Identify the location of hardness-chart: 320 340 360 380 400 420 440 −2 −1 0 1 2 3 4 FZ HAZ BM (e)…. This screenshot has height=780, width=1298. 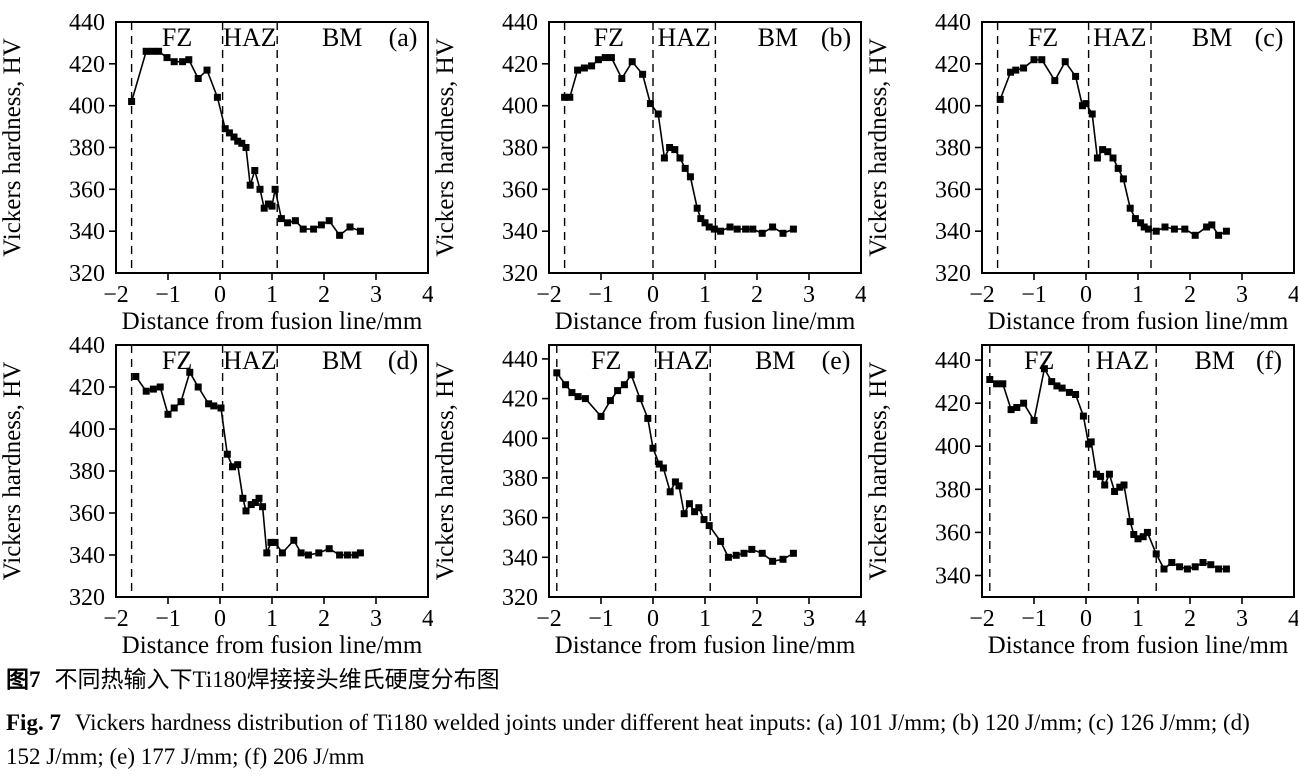
(649, 501).